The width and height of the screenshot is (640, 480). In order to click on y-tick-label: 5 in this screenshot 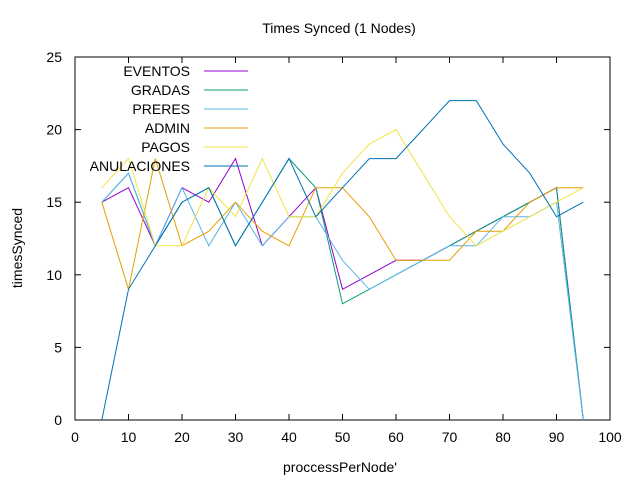, I will do `click(58, 347)`.